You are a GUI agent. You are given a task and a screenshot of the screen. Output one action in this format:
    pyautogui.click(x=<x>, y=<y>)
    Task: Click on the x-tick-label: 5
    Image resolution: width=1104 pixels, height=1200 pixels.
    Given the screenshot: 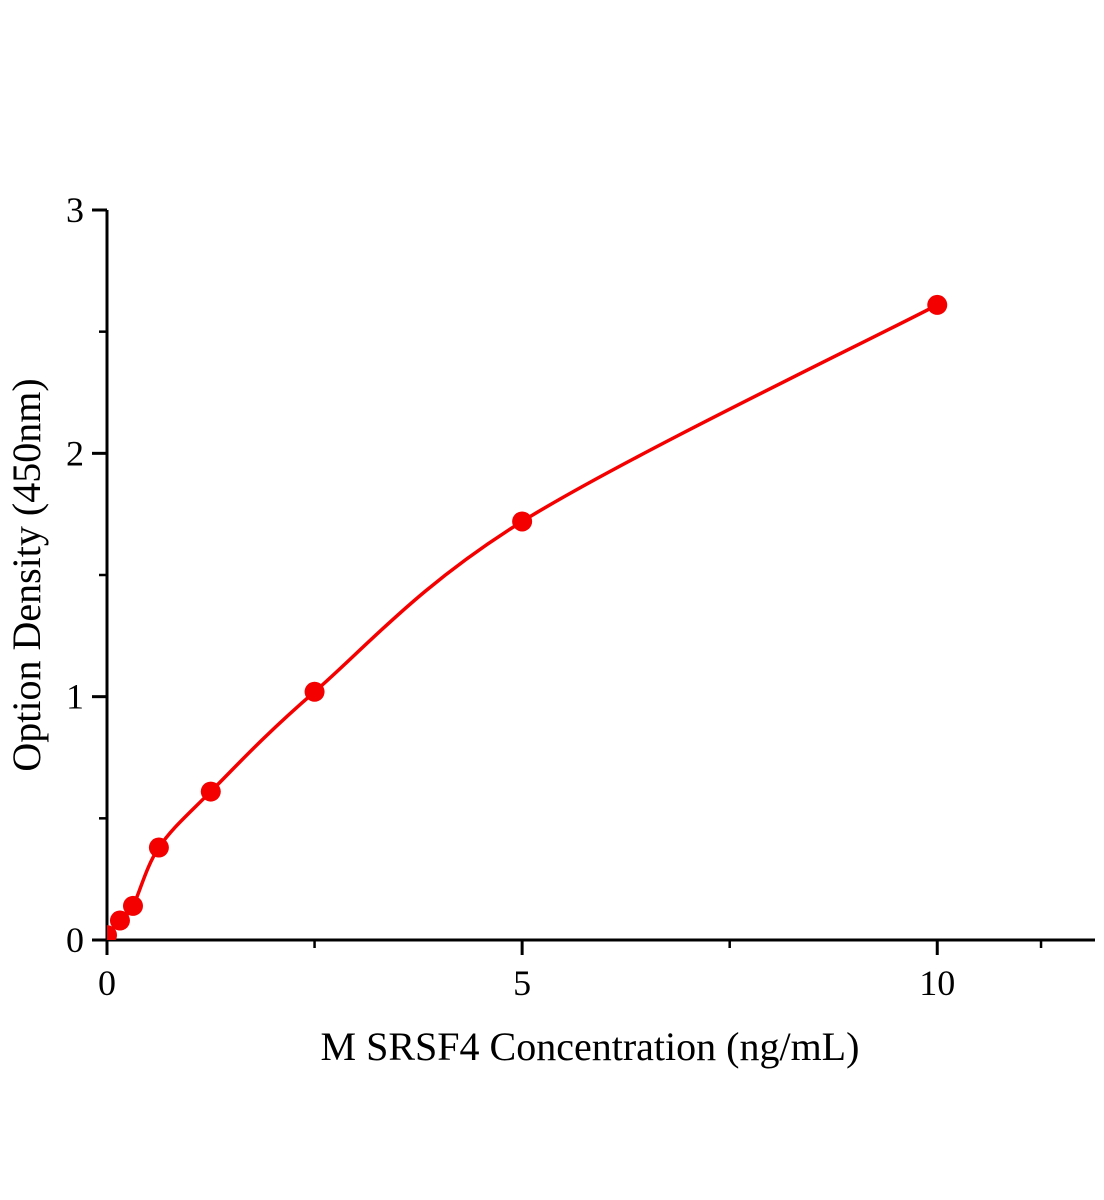 What is the action you would take?
    pyautogui.click(x=522, y=983)
    